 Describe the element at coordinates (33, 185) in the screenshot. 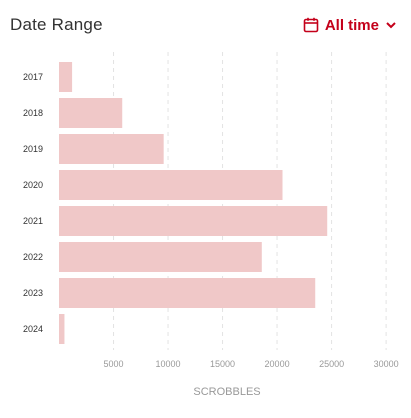

I see `y-tick-label: 2020` at that location.